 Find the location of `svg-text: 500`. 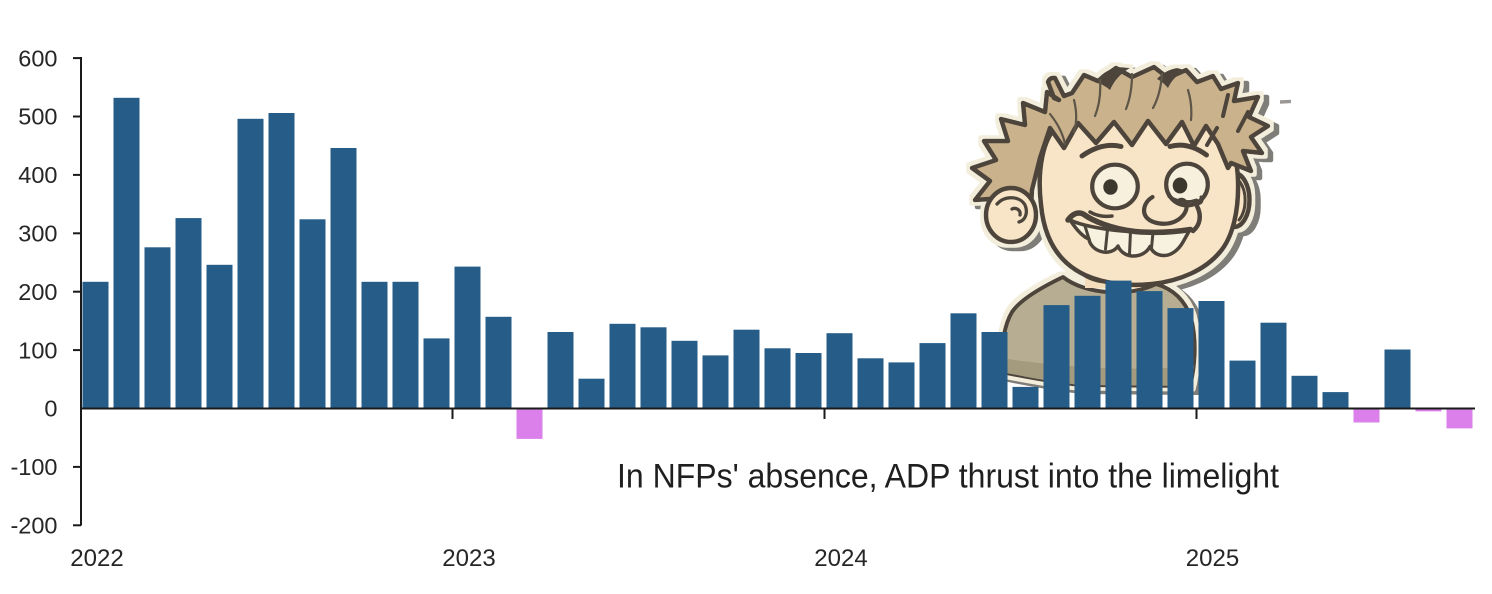

svg-text: 500 is located at coordinates (37, 117).